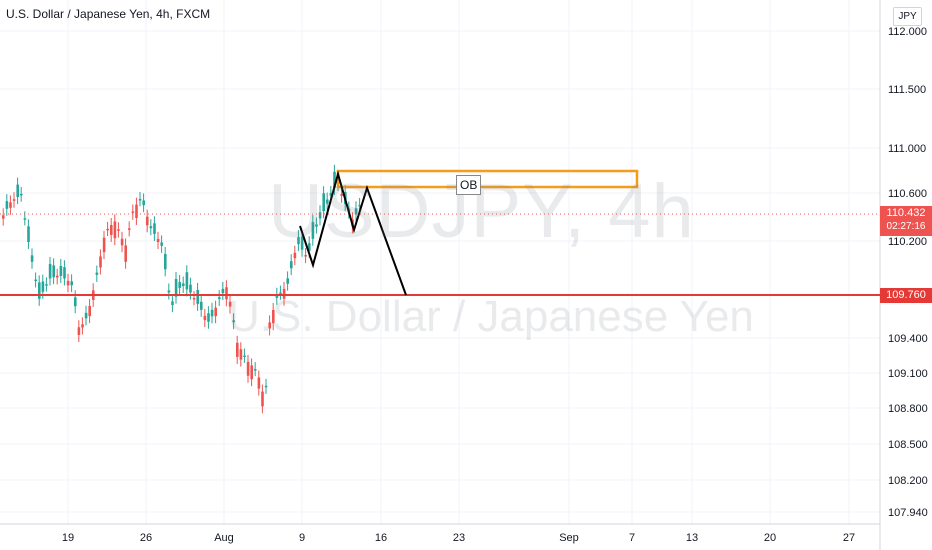  Describe the element at coordinates (491, 316) in the screenshot. I see `name-watermark: U.S. Dollar / Japanese Yen` at that location.